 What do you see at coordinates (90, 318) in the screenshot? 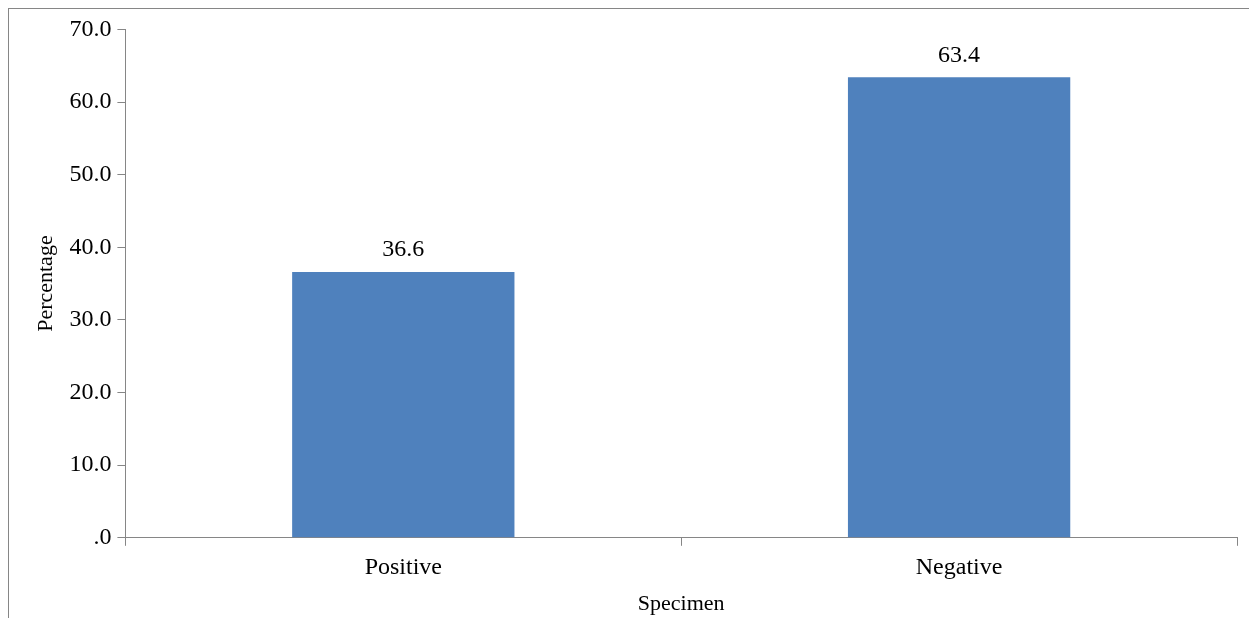
I see `y-tick-label: 30.0` at bounding box center [90, 318].